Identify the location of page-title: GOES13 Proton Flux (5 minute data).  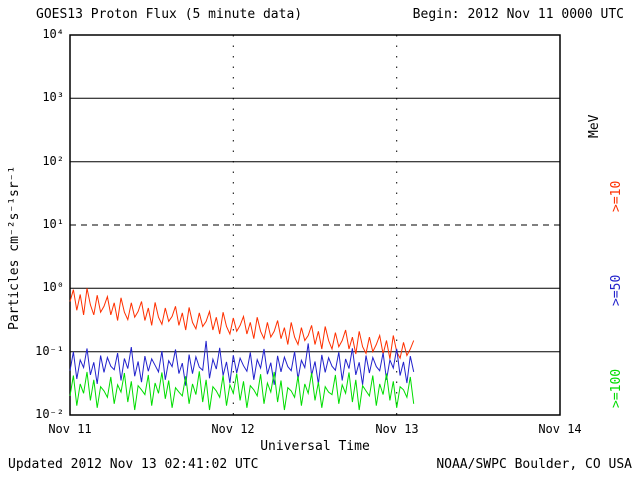
(169, 14).